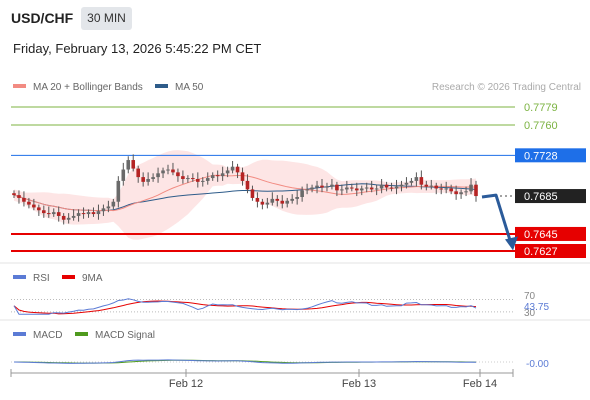 The image size is (590, 400). Describe the element at coordinates (541, 108) in the screenshot. I see `level-label-0.7779: 0.7779` at that location.